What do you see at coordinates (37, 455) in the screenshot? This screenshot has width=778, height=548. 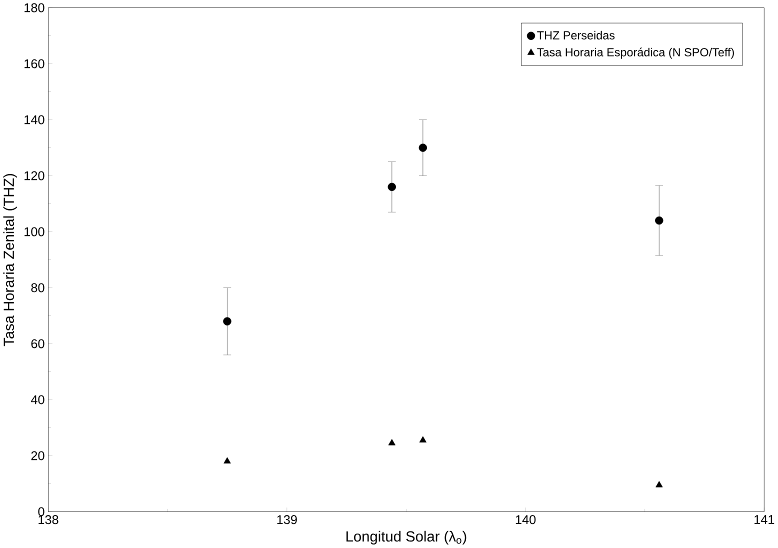 I see `y-tick-label: 20` at bounding box center [37, 455].